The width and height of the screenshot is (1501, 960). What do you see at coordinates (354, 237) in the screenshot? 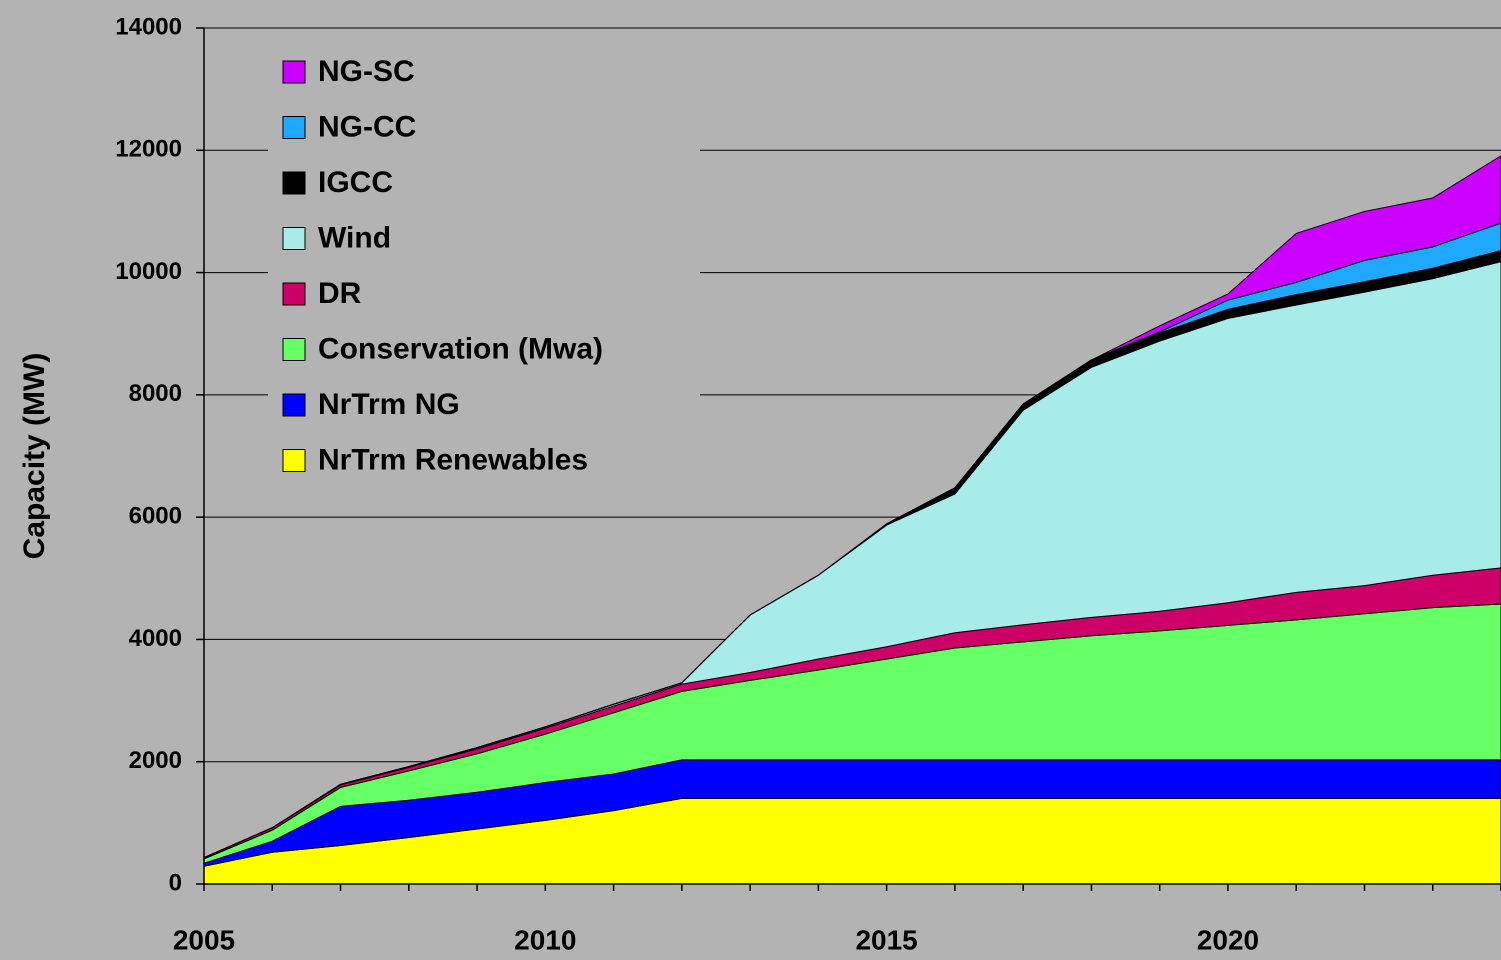
I see `legend-label: Wind` at bounding box center [354, 237].